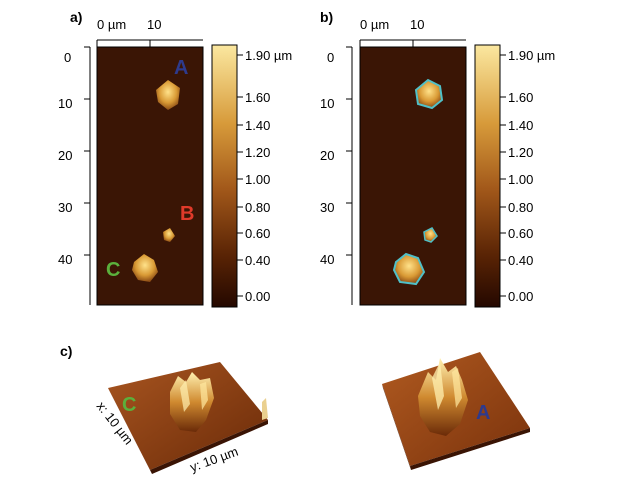 The height and width of the screenshot is (479, 625). Describe the element at coordinates (169, 235) in the screenshot. I see `panel-a-feature-b` at that location.